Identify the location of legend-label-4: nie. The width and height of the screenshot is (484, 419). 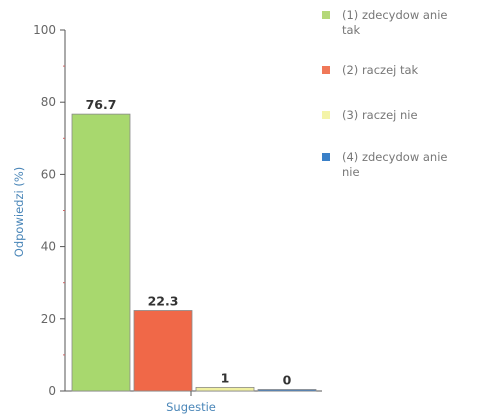
(351, 172).